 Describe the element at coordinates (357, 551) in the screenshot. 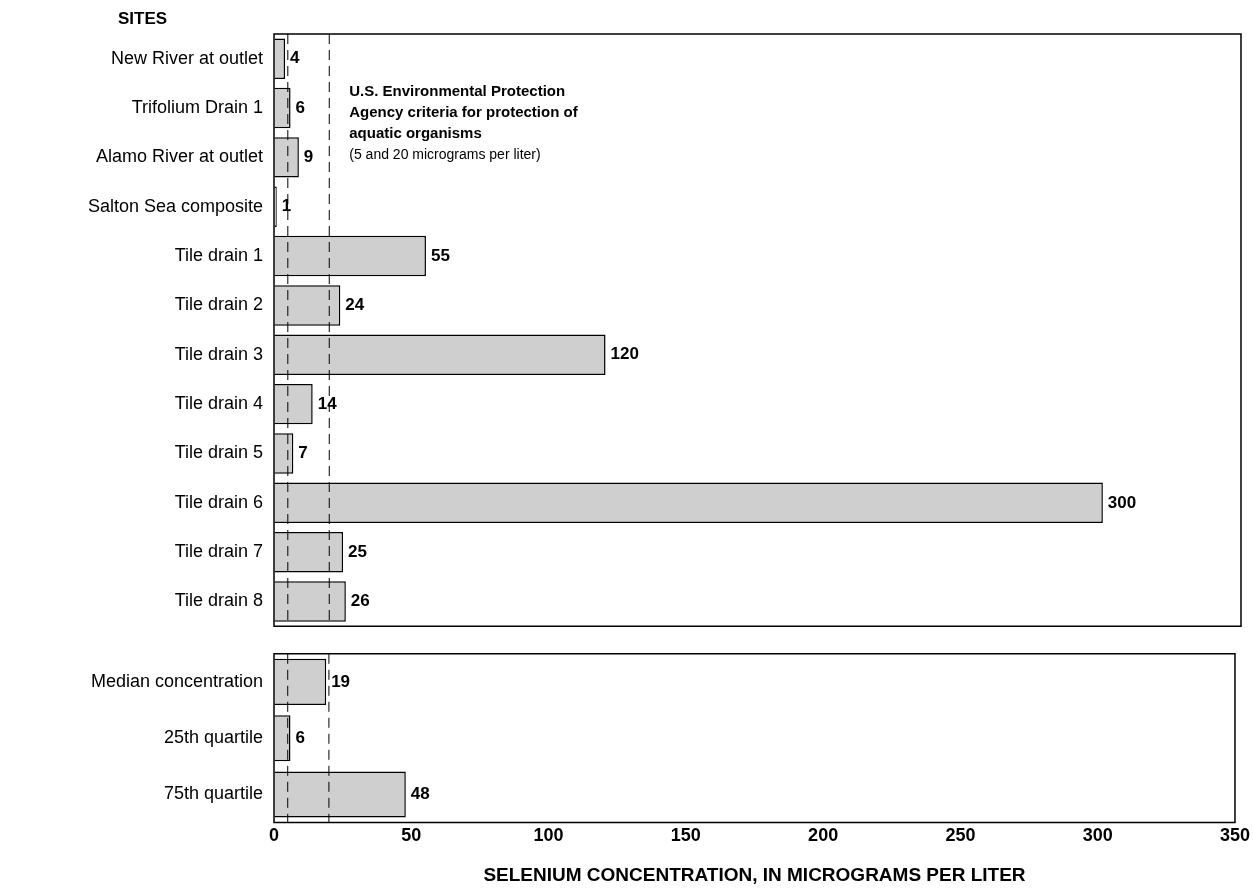

I see `data-label: 25` at that location.